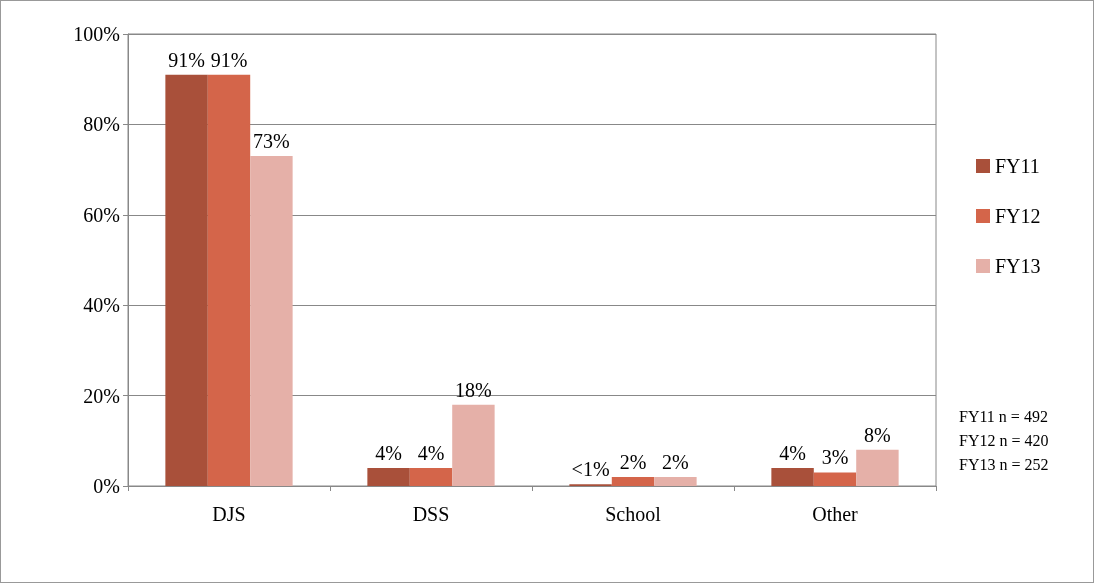  What do you see at coordinates (835, 457) in the screenshot?
I see `data-label: 3%` at bounding box center [835, 457].